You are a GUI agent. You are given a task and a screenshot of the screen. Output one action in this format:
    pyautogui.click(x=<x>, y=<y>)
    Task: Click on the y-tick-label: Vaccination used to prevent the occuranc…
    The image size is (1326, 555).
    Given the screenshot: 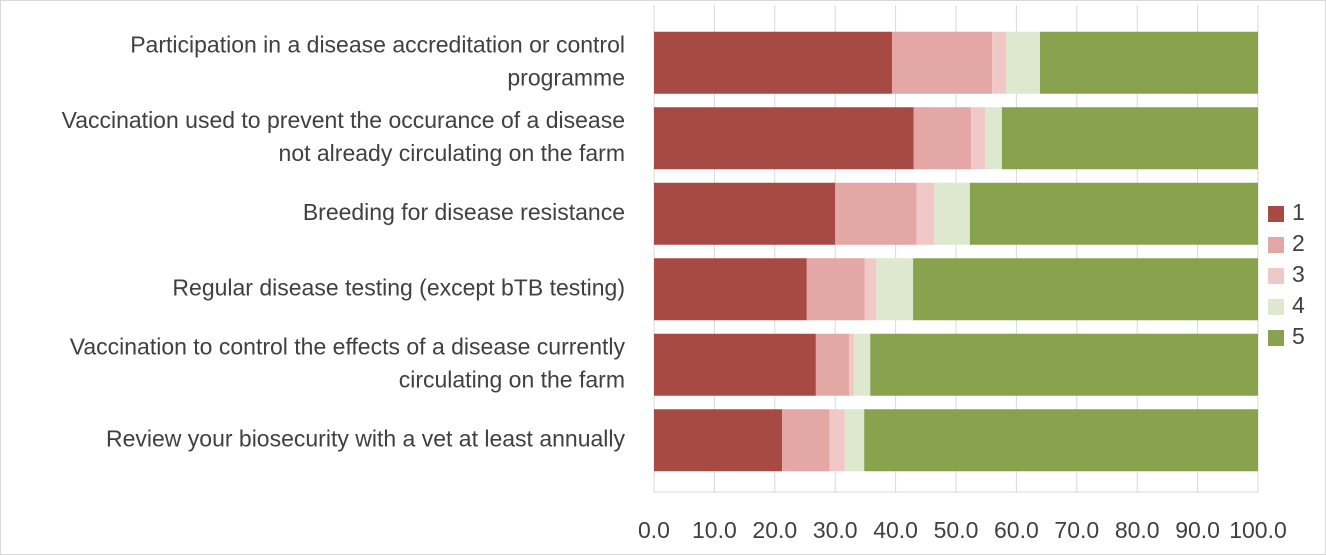 What is the action you would take?
    pyautogui.click(x=343, y=136)
    